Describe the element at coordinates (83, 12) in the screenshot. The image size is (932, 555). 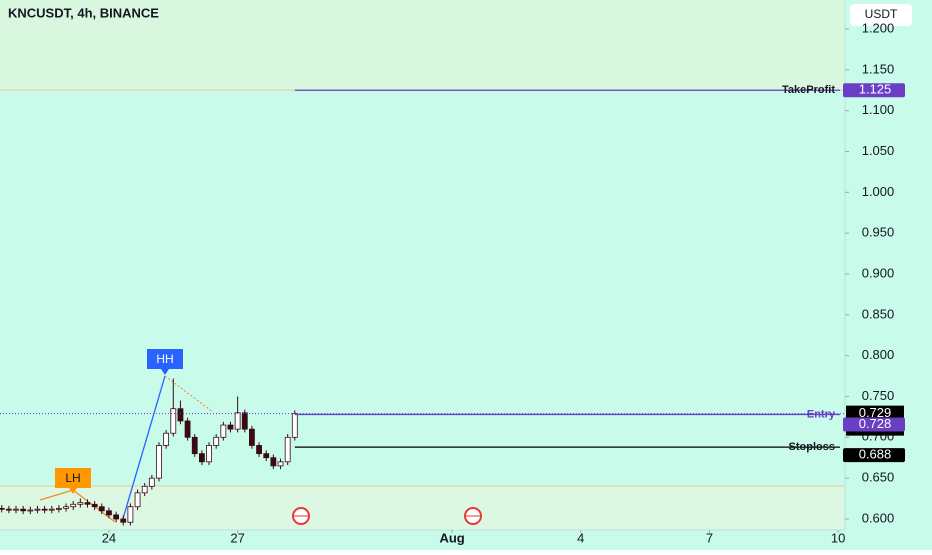
I see `chart-title: KNCUSDT, 4h, BINANCE` at that location.